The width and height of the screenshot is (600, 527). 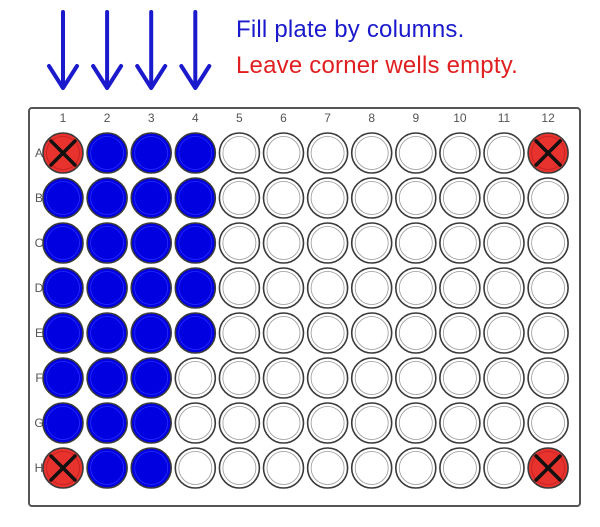 I want to click on instruction-fill-by-columns: Fill plate by columns., so click(x=350, y=29).